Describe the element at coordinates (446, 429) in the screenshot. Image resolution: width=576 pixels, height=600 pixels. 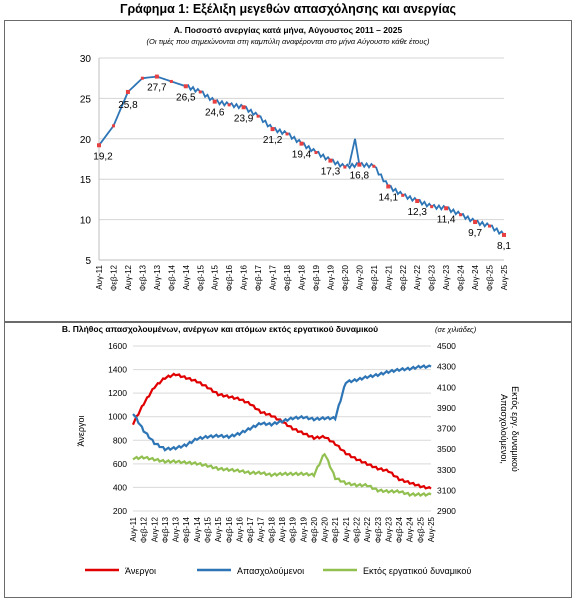
I see `y2-tick-label: 3700` at that location.